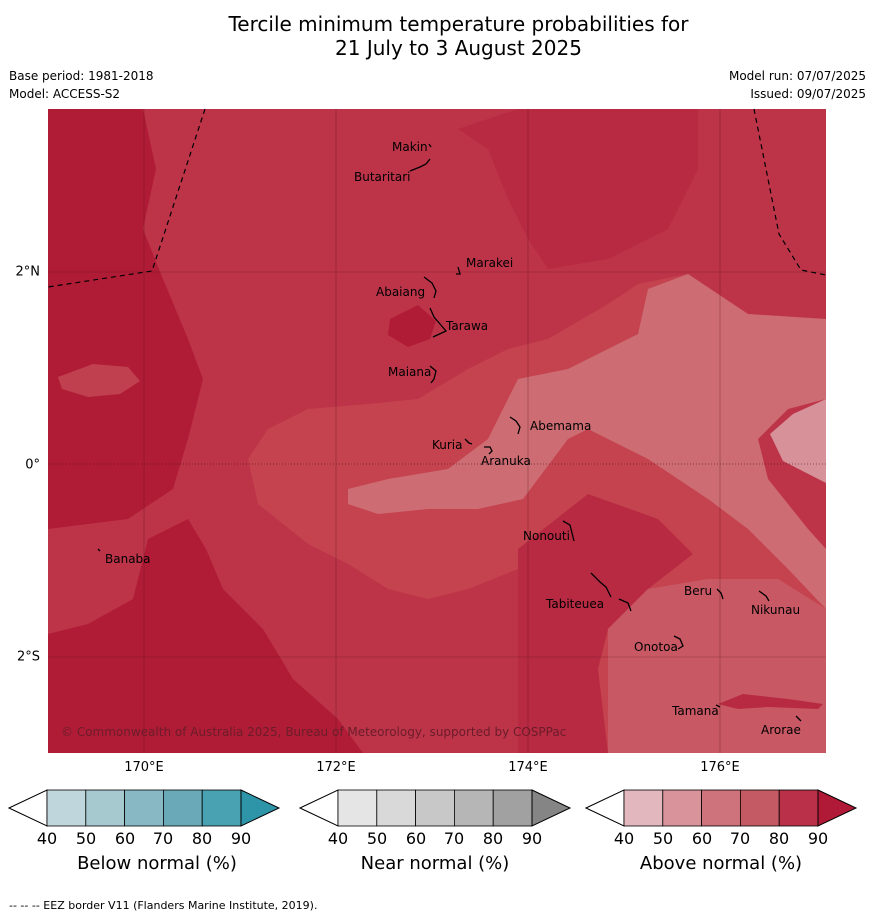 The width and height of the screenshot is (873, 919). What do you see at coordinates (319, 808) in the screenshot?
I see `colorbar-near-under-arrow` at bounding box center [319, 808].